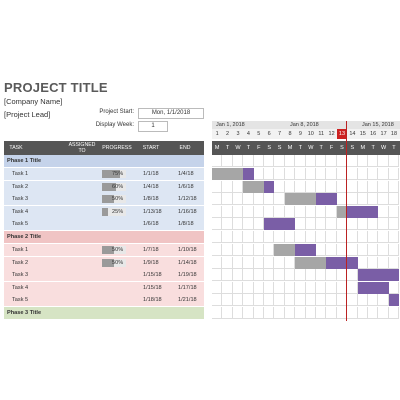  I want to click on task-end: 1/14/18, so click(187, 262).